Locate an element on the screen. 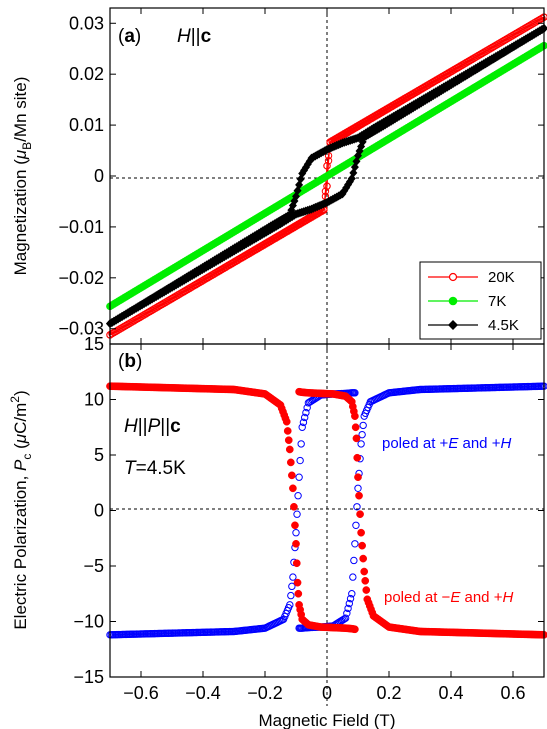 The image size is (547, 729). b-annotation-line1: H||P||c is located at coordinates (152, 426).